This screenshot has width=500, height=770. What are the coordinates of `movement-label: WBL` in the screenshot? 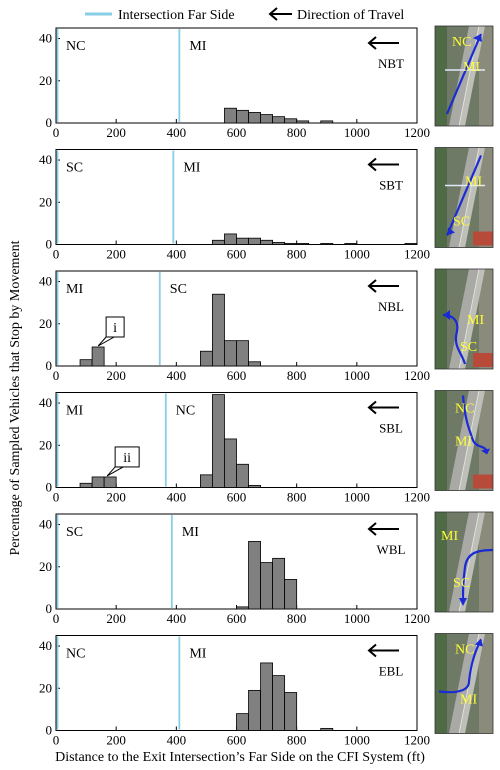 It's located at (391, 549).